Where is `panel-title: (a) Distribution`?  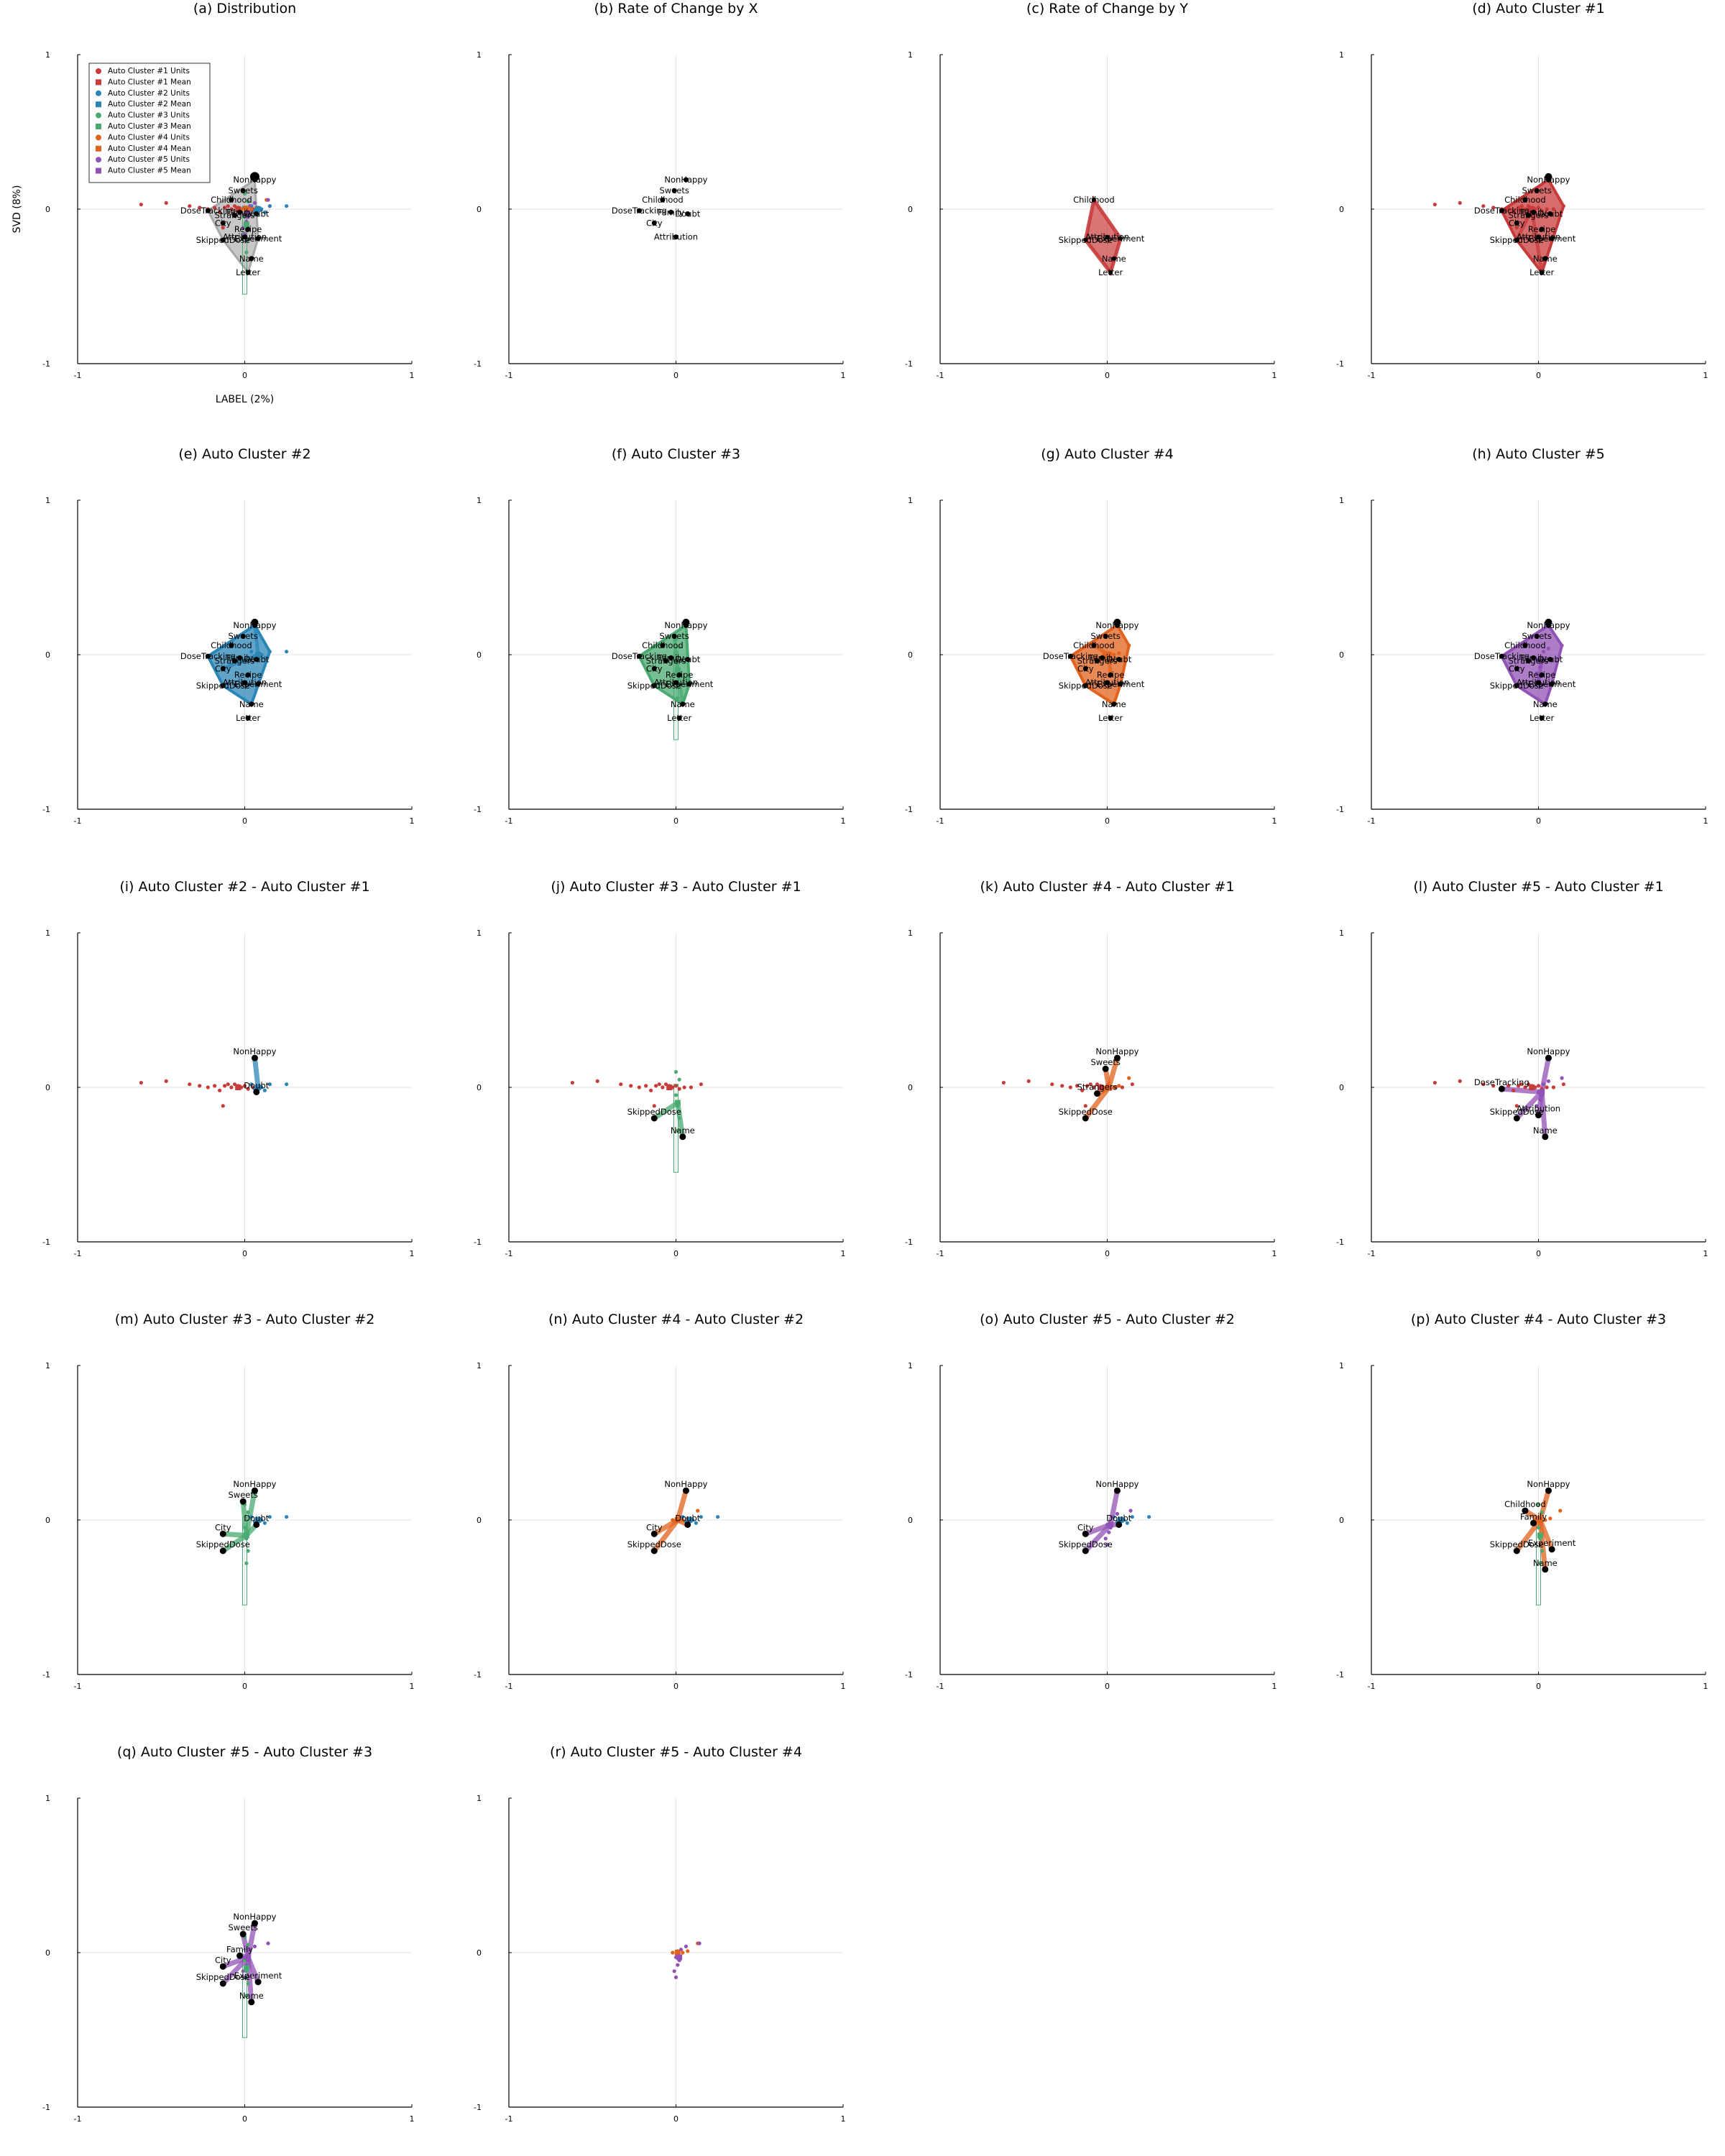
panel-title: (a) Distribution is located at coordinates (244, 9).